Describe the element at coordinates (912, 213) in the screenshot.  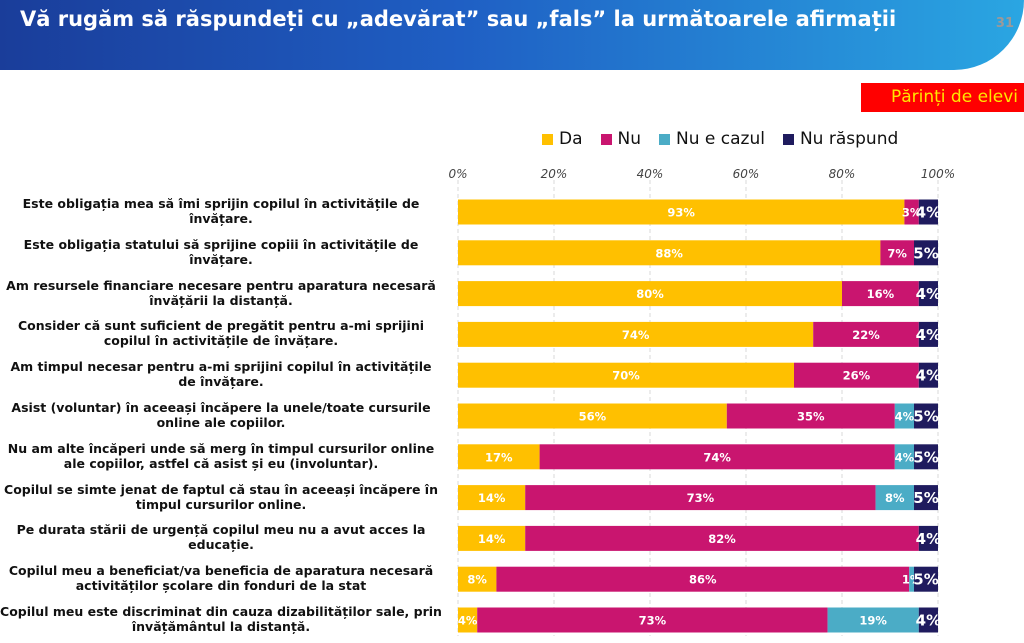
I see `data-label: 3%` at that location.